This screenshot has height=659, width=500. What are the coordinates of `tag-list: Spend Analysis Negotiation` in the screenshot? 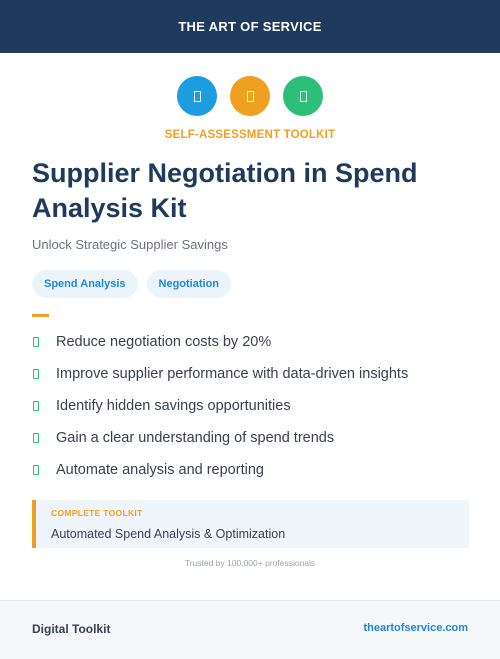 It's located at (132, 284).